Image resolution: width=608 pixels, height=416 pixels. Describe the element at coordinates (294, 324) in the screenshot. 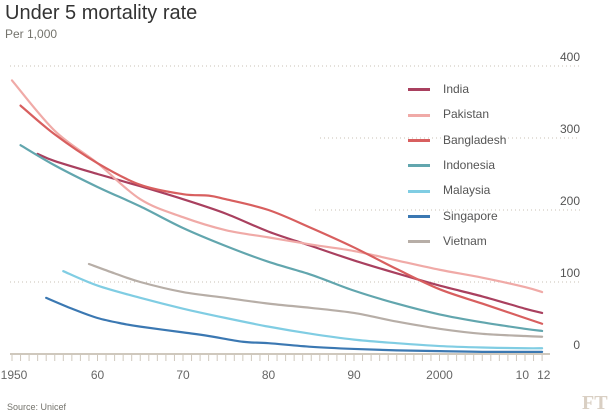

I see `series-line-singapore` at that location.